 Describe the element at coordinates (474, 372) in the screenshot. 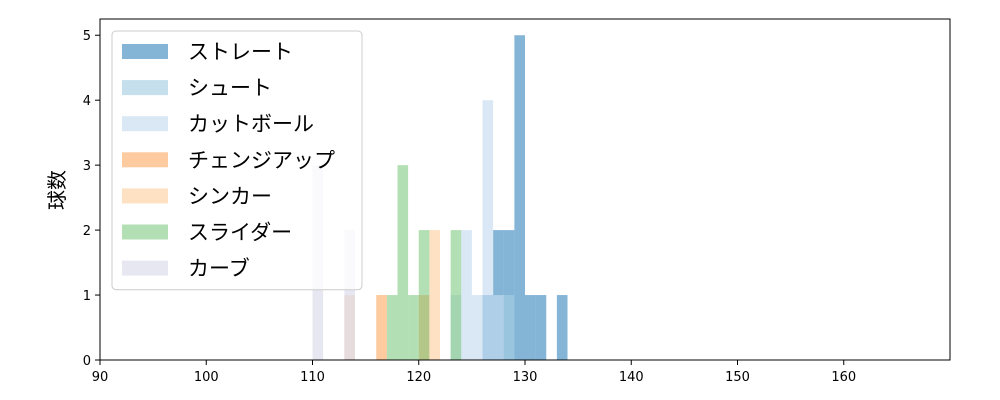

I see `x-axis: 90 100 110 120 130 140 150 160` at that location.